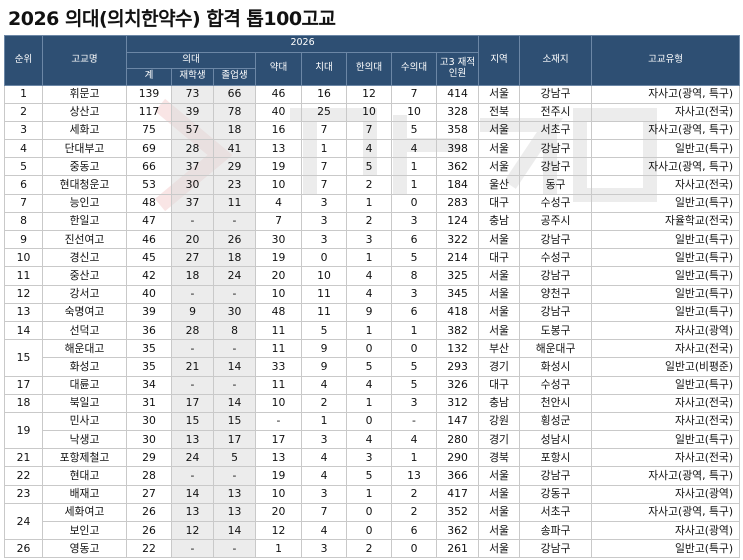  Describe the element at coordinates (499, 112) in the screenshot. I see `cell-region: 전북` at that location.